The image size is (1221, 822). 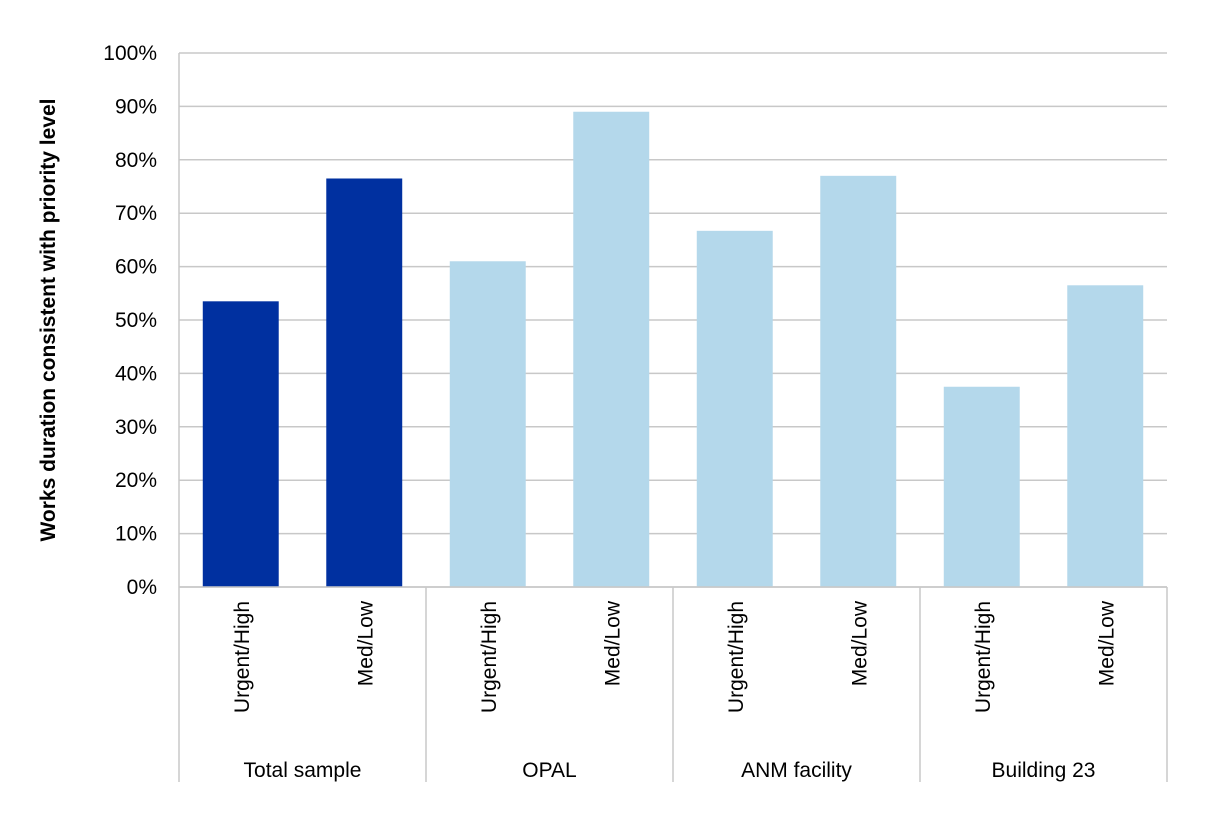 I want to click on y-tick-label: 90%, so click(x=136, y=106).